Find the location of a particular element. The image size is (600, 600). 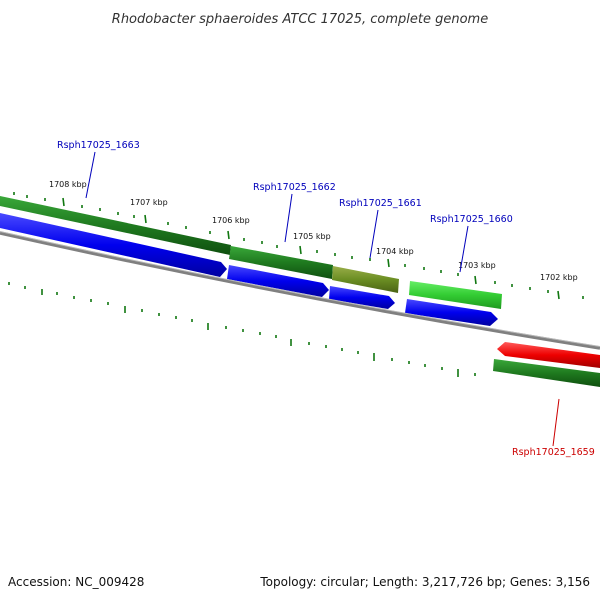

accession-text: Accession: NC_009428 is located at coordinates (76, 582).